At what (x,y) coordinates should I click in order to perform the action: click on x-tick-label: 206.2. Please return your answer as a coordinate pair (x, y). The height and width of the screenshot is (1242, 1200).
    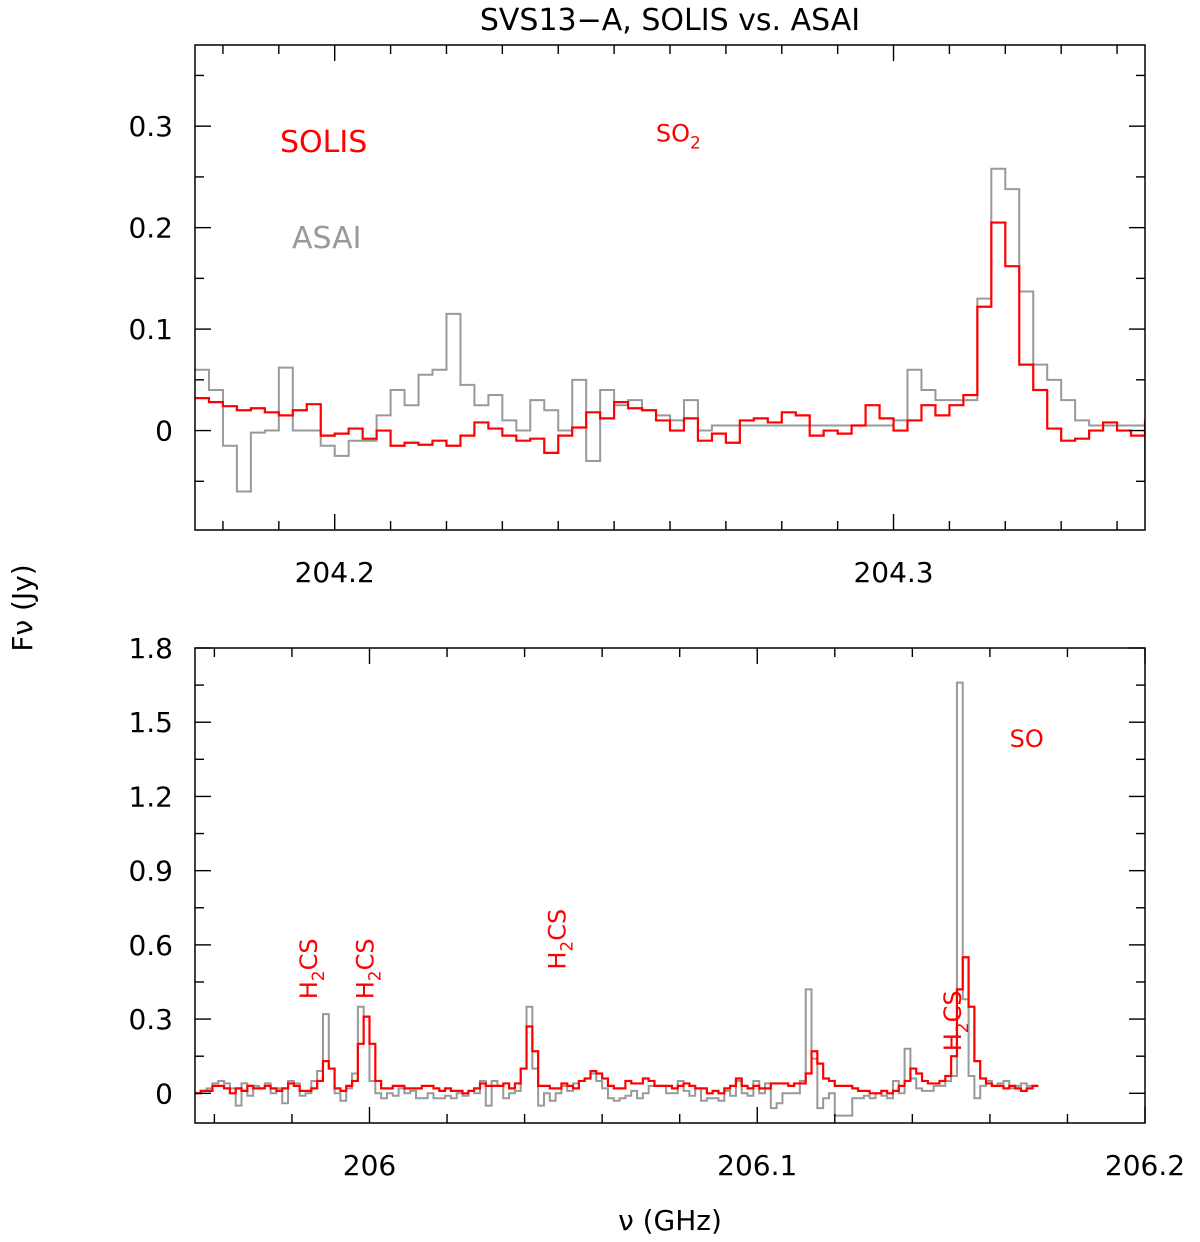
    Looking at the image, I should click on (1145, 1165).